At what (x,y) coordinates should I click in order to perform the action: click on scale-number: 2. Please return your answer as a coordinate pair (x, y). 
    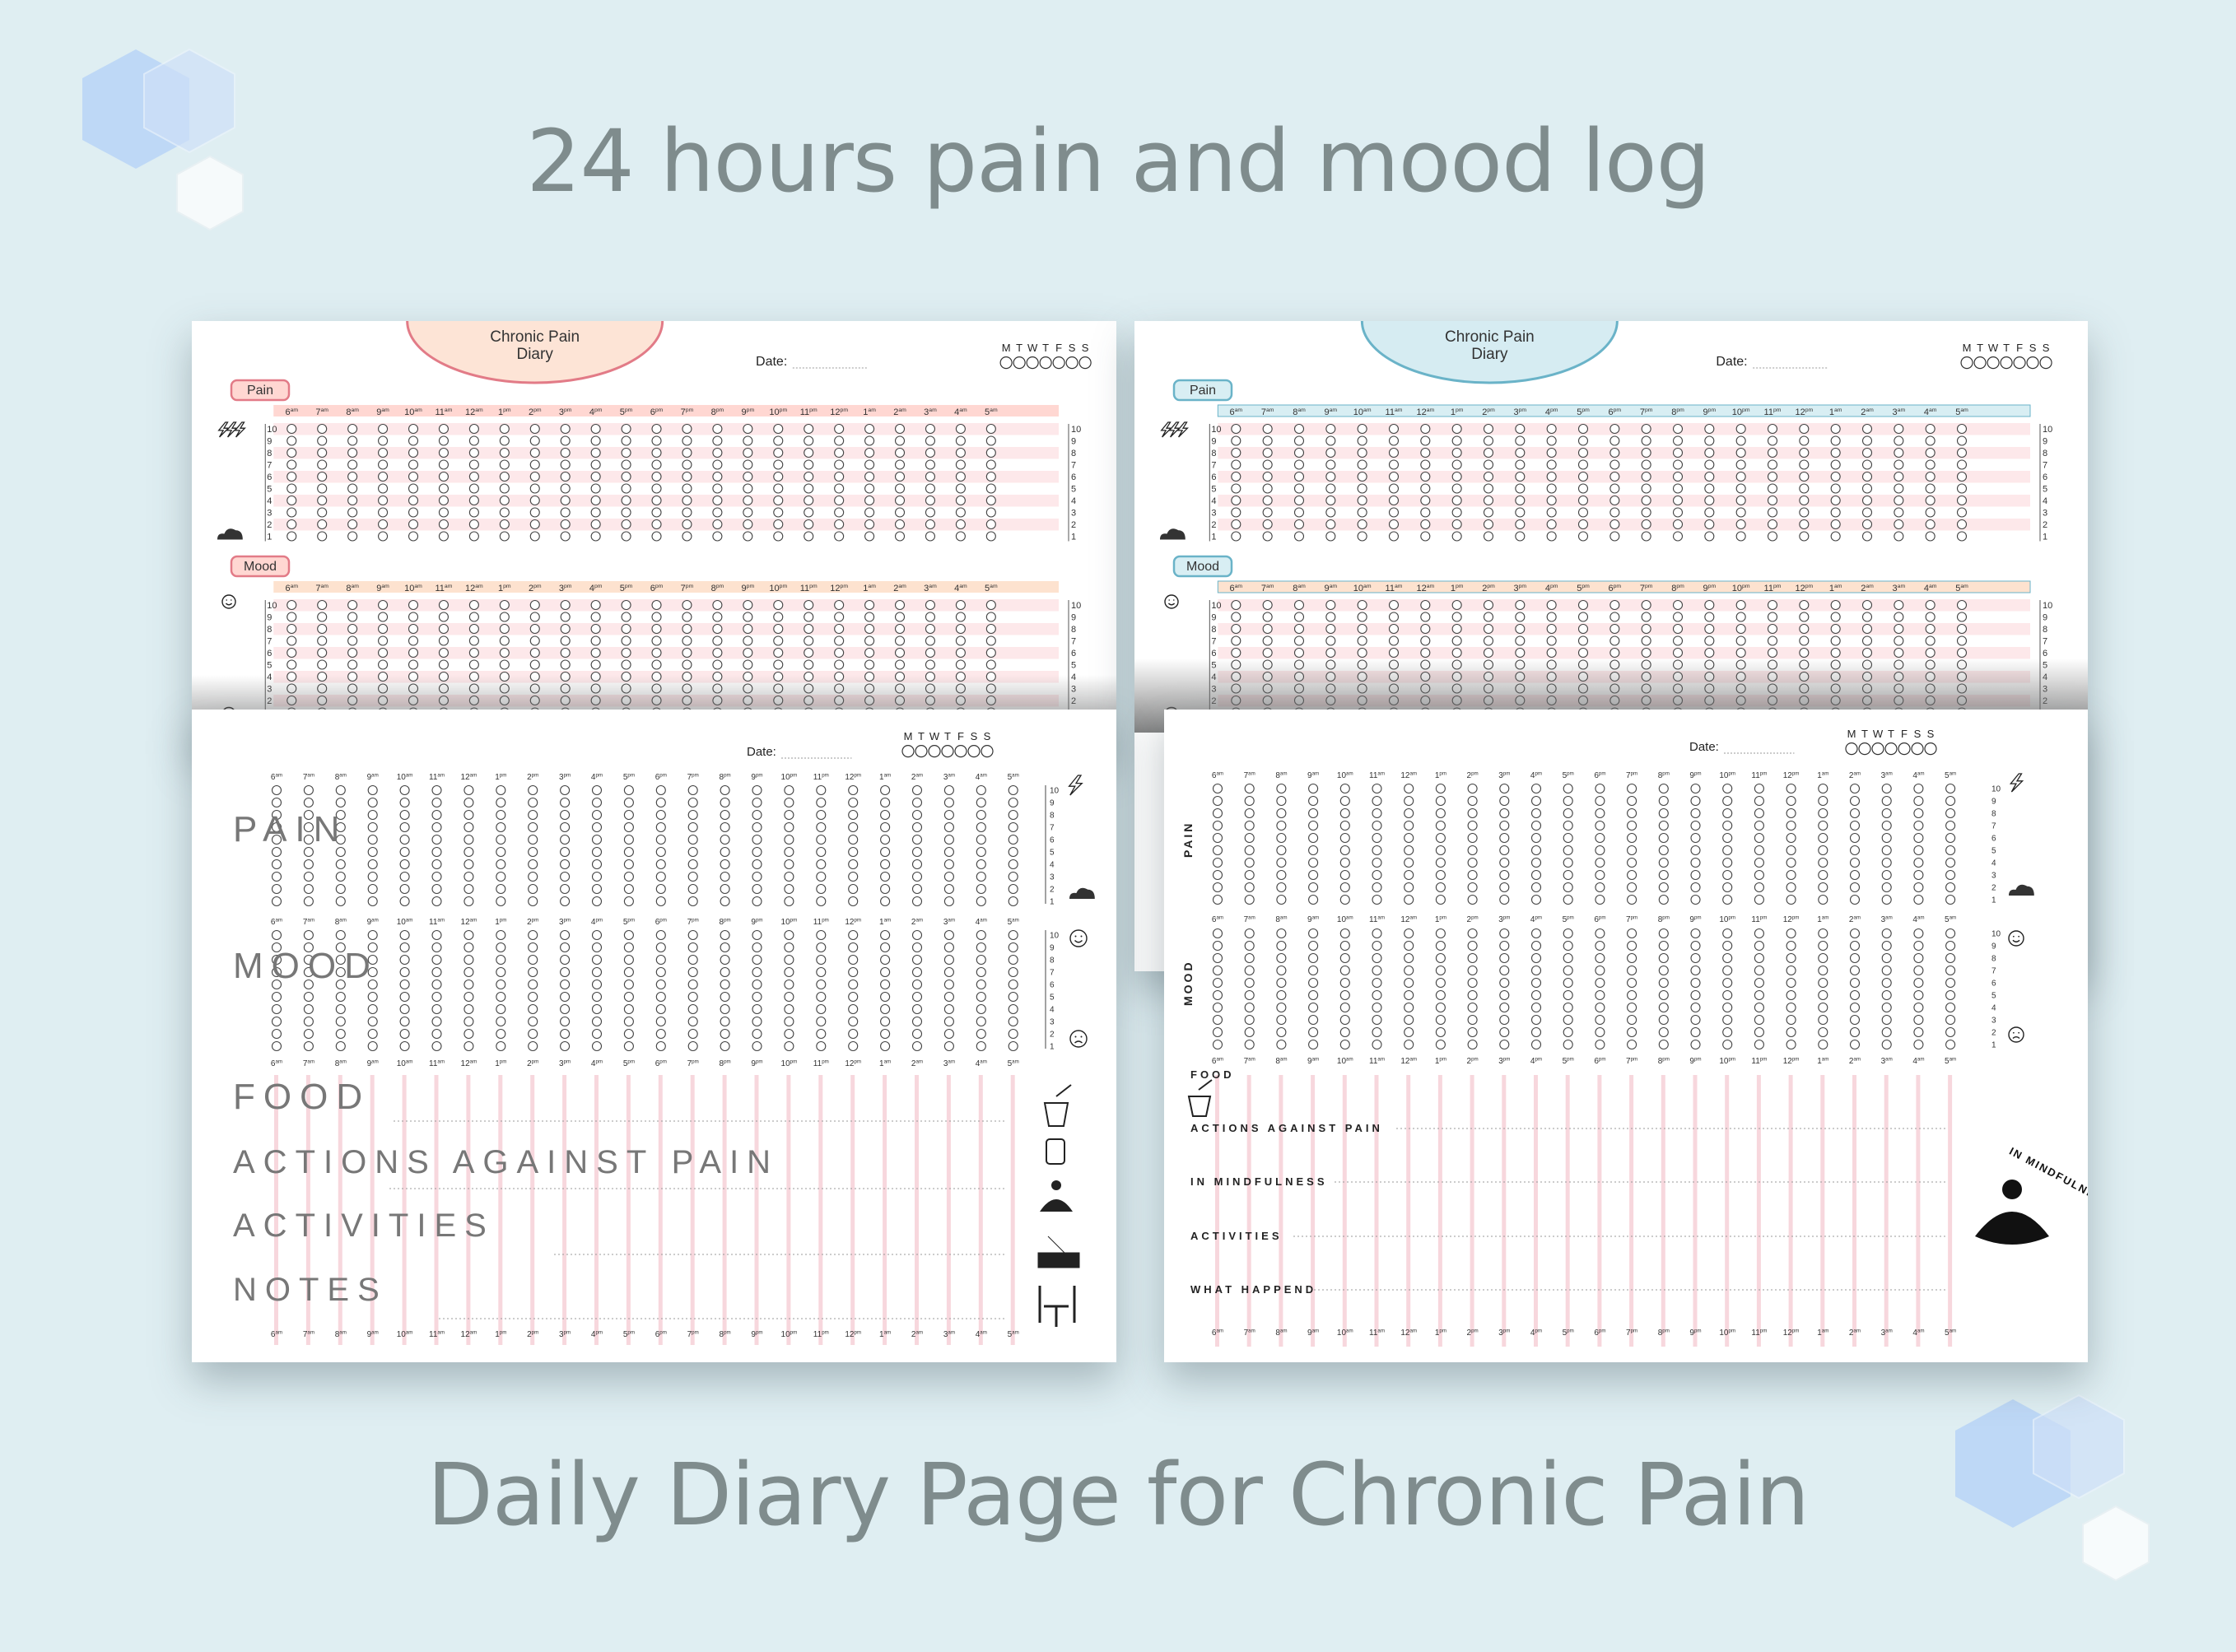
    Looking at the image, I should click on (269, 525).